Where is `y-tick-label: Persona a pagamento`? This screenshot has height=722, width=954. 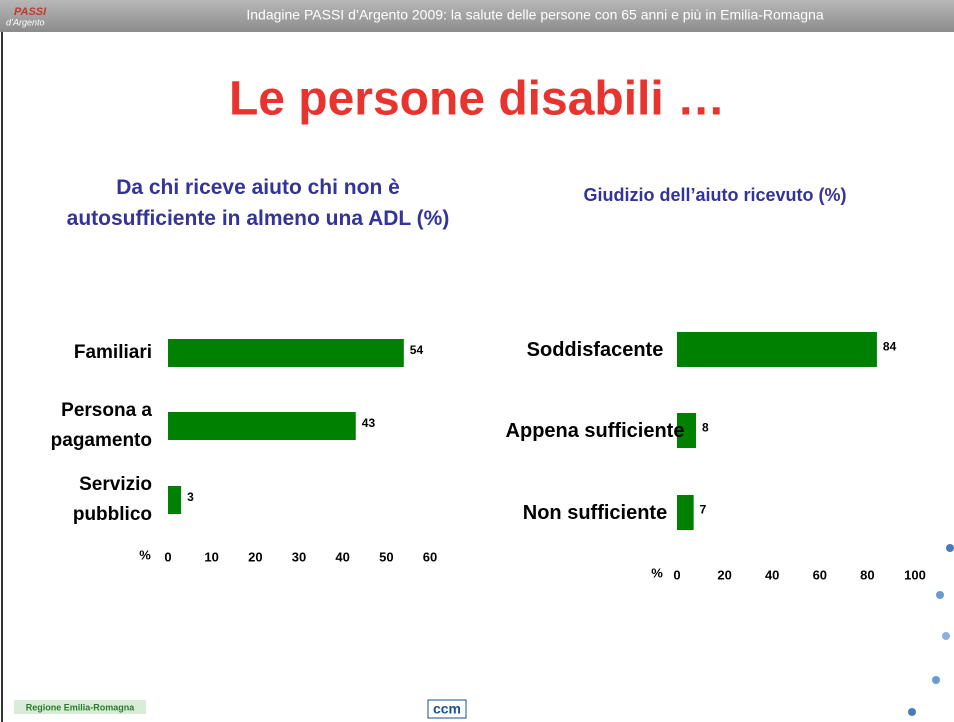
y-tick-label: Persona a pagamento is located at coordinates (101, 425).